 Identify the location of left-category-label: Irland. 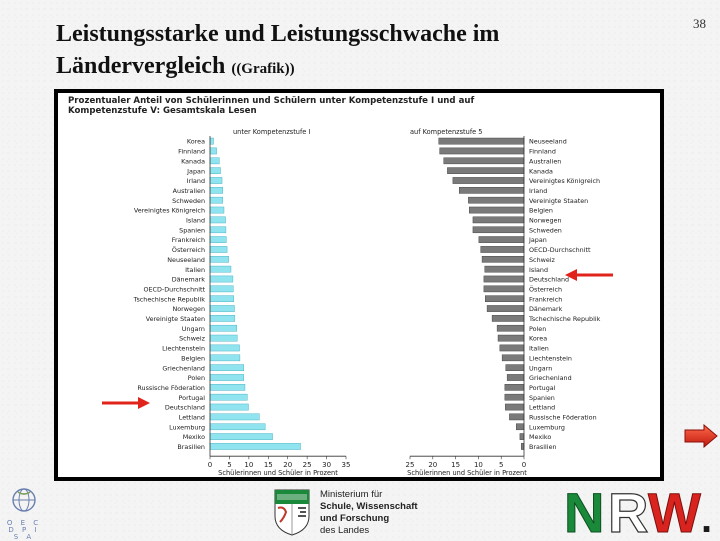
(196, 181).